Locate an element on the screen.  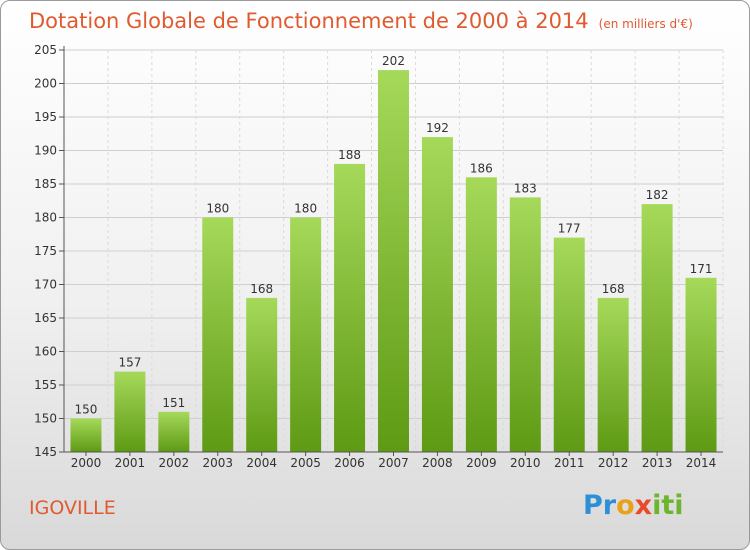
y-tick-label: 165 is located at coordinates (45, 318).